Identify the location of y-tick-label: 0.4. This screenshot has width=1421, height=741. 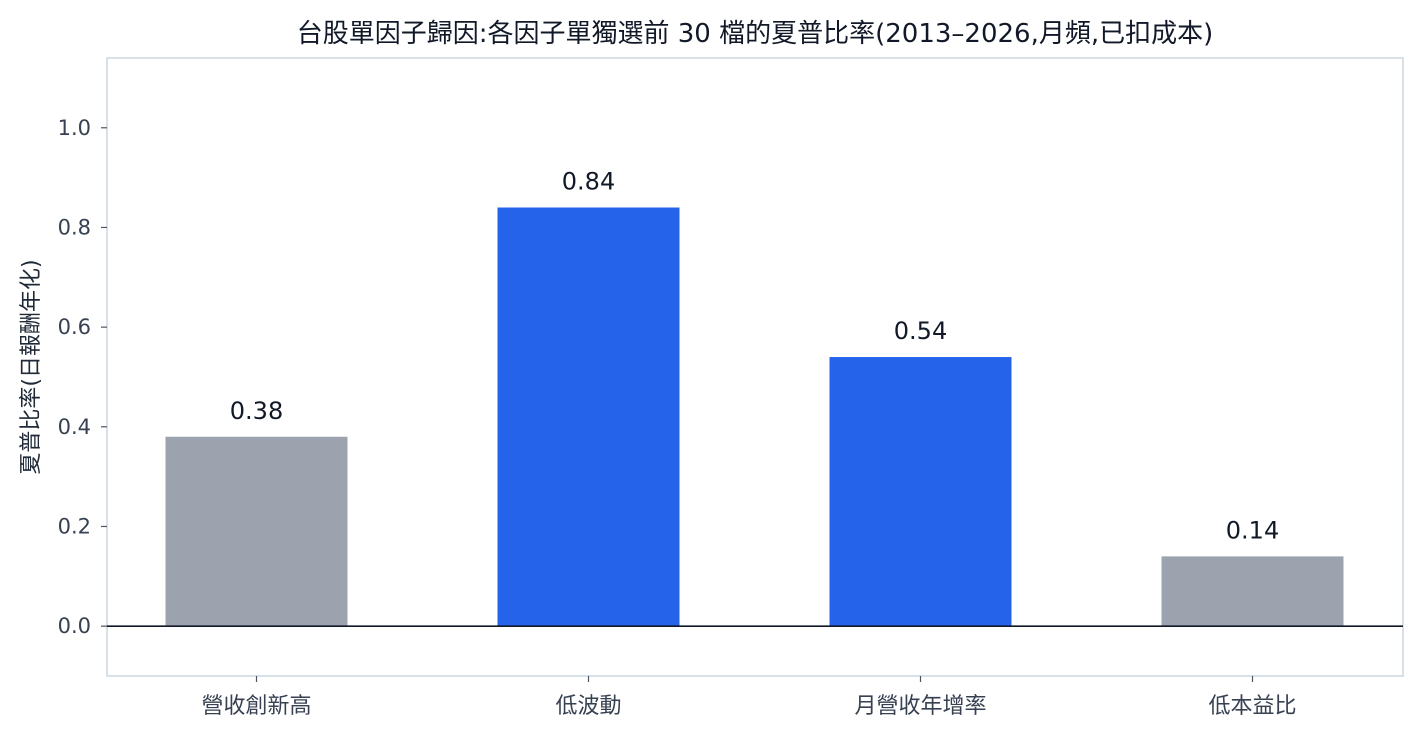
(74, 427).